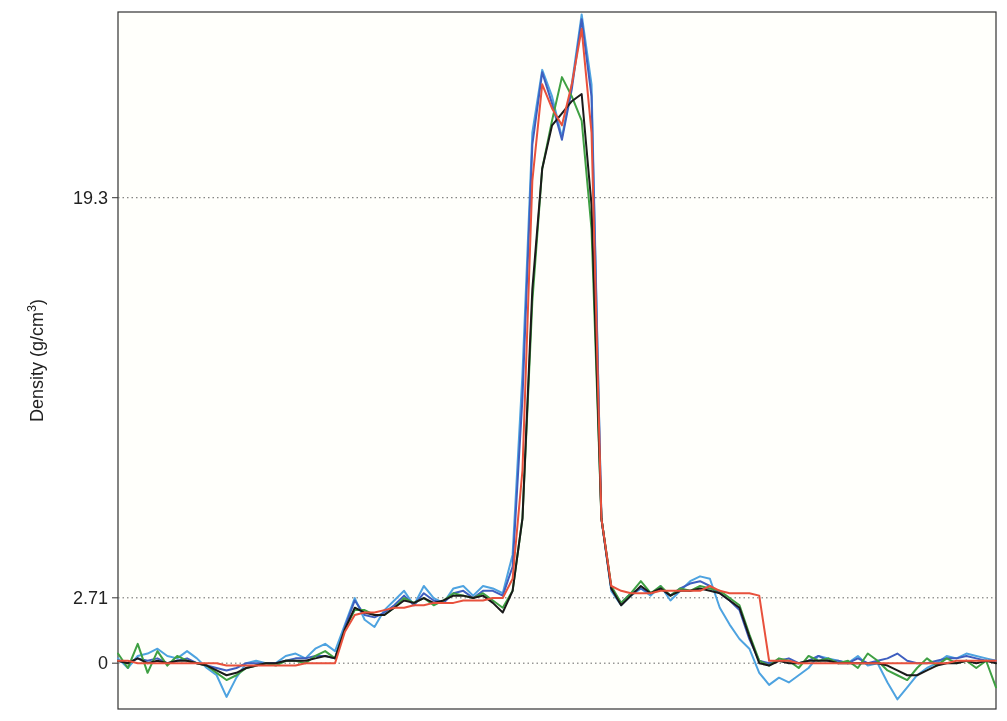 The height and width of the screenshot is (721, 1007). Describe the element at coordinates (102, 663) in the screenshot. I see `y-tick-label: 0` at that location.